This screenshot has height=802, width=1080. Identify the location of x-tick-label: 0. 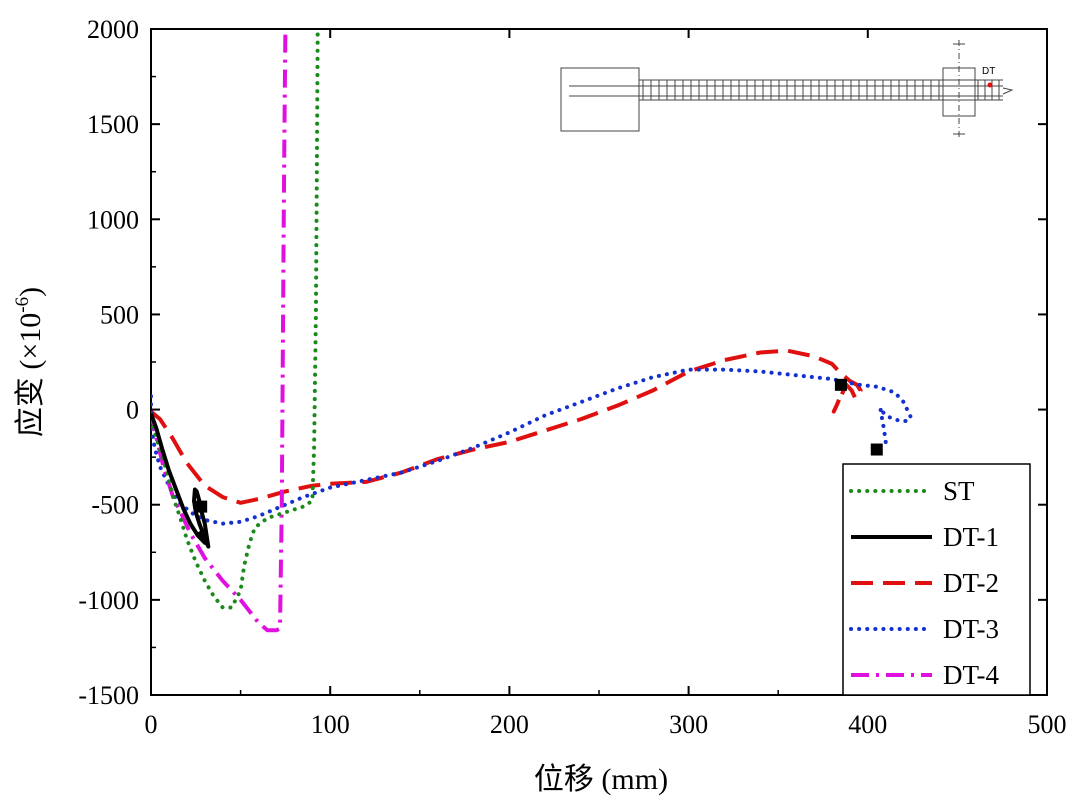
(151, 724).